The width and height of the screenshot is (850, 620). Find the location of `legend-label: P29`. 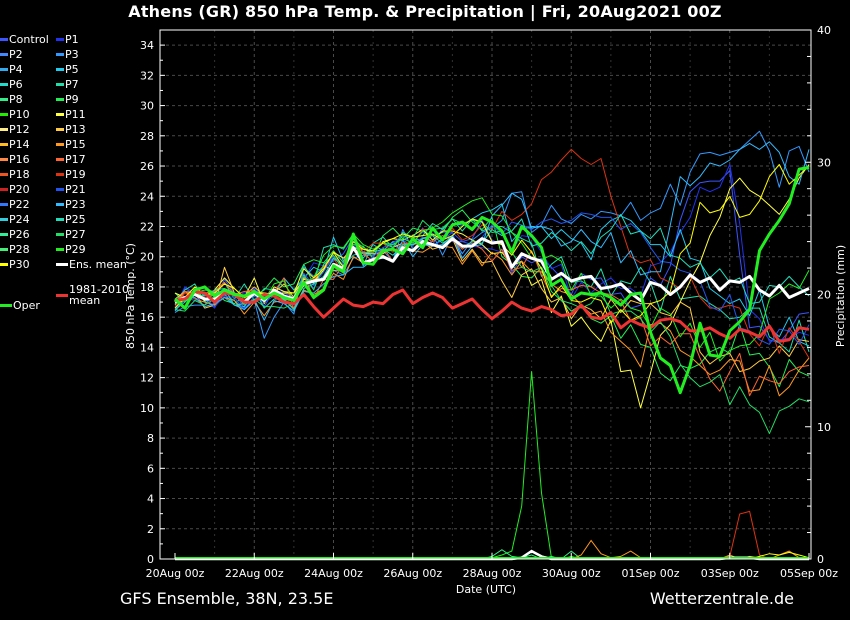

legend-label: P29 is located at coordinates (75, 249).